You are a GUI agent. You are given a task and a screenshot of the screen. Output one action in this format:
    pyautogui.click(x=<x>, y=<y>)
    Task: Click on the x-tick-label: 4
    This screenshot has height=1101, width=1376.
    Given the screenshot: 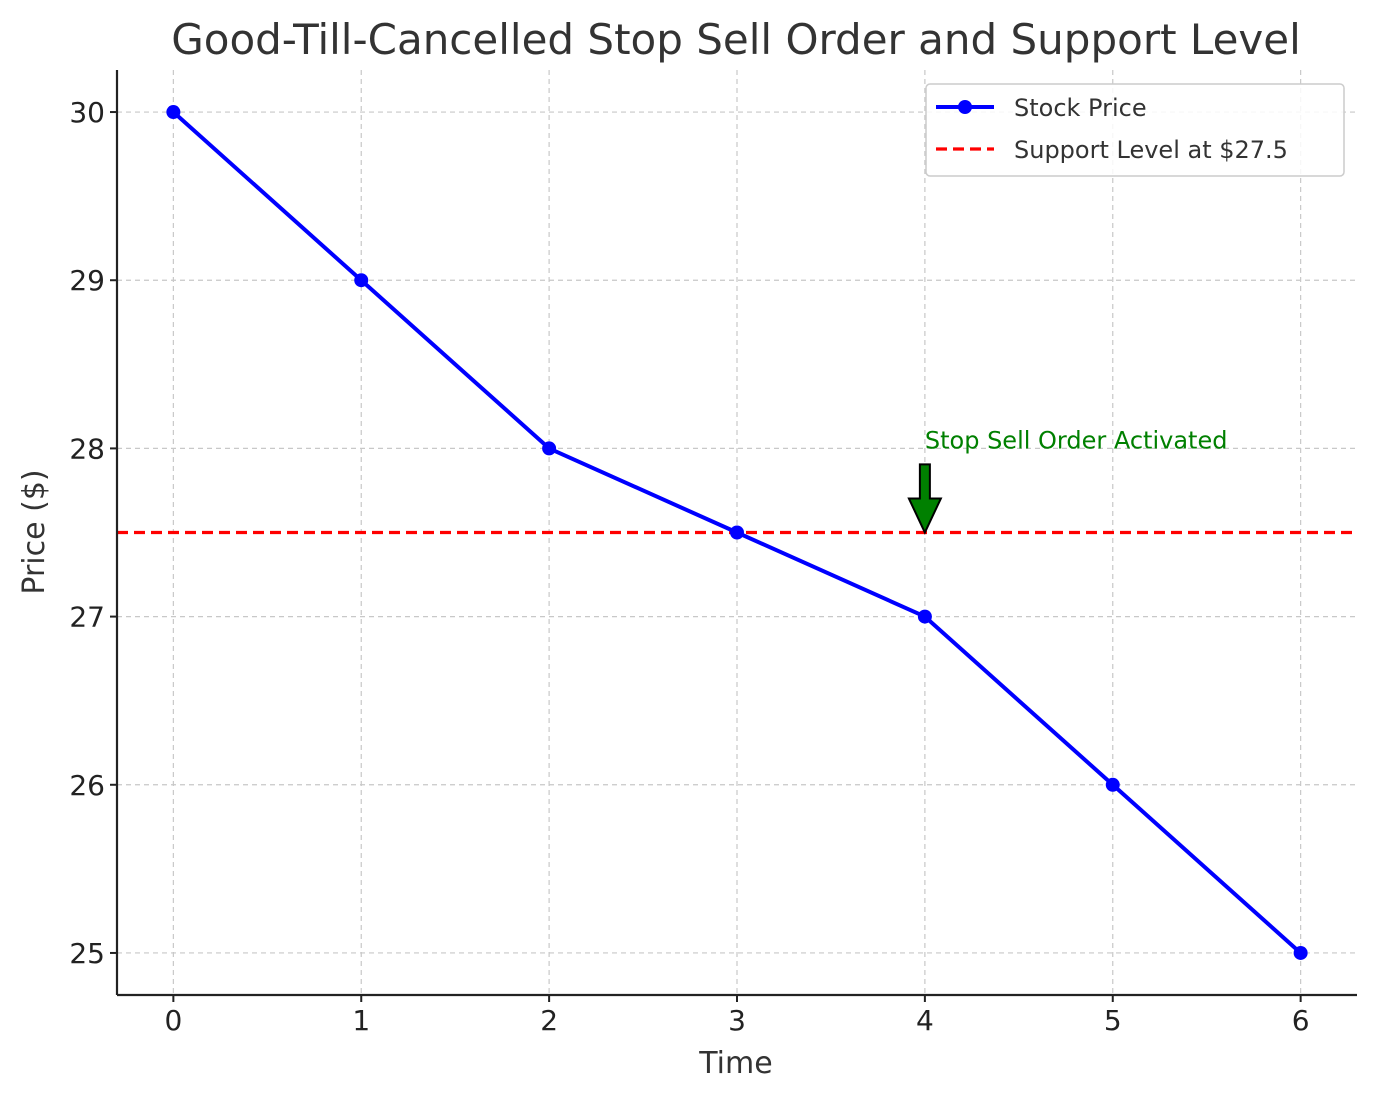 What is the action you would take?
    pyautogui.click(x=925, y=1020)
    